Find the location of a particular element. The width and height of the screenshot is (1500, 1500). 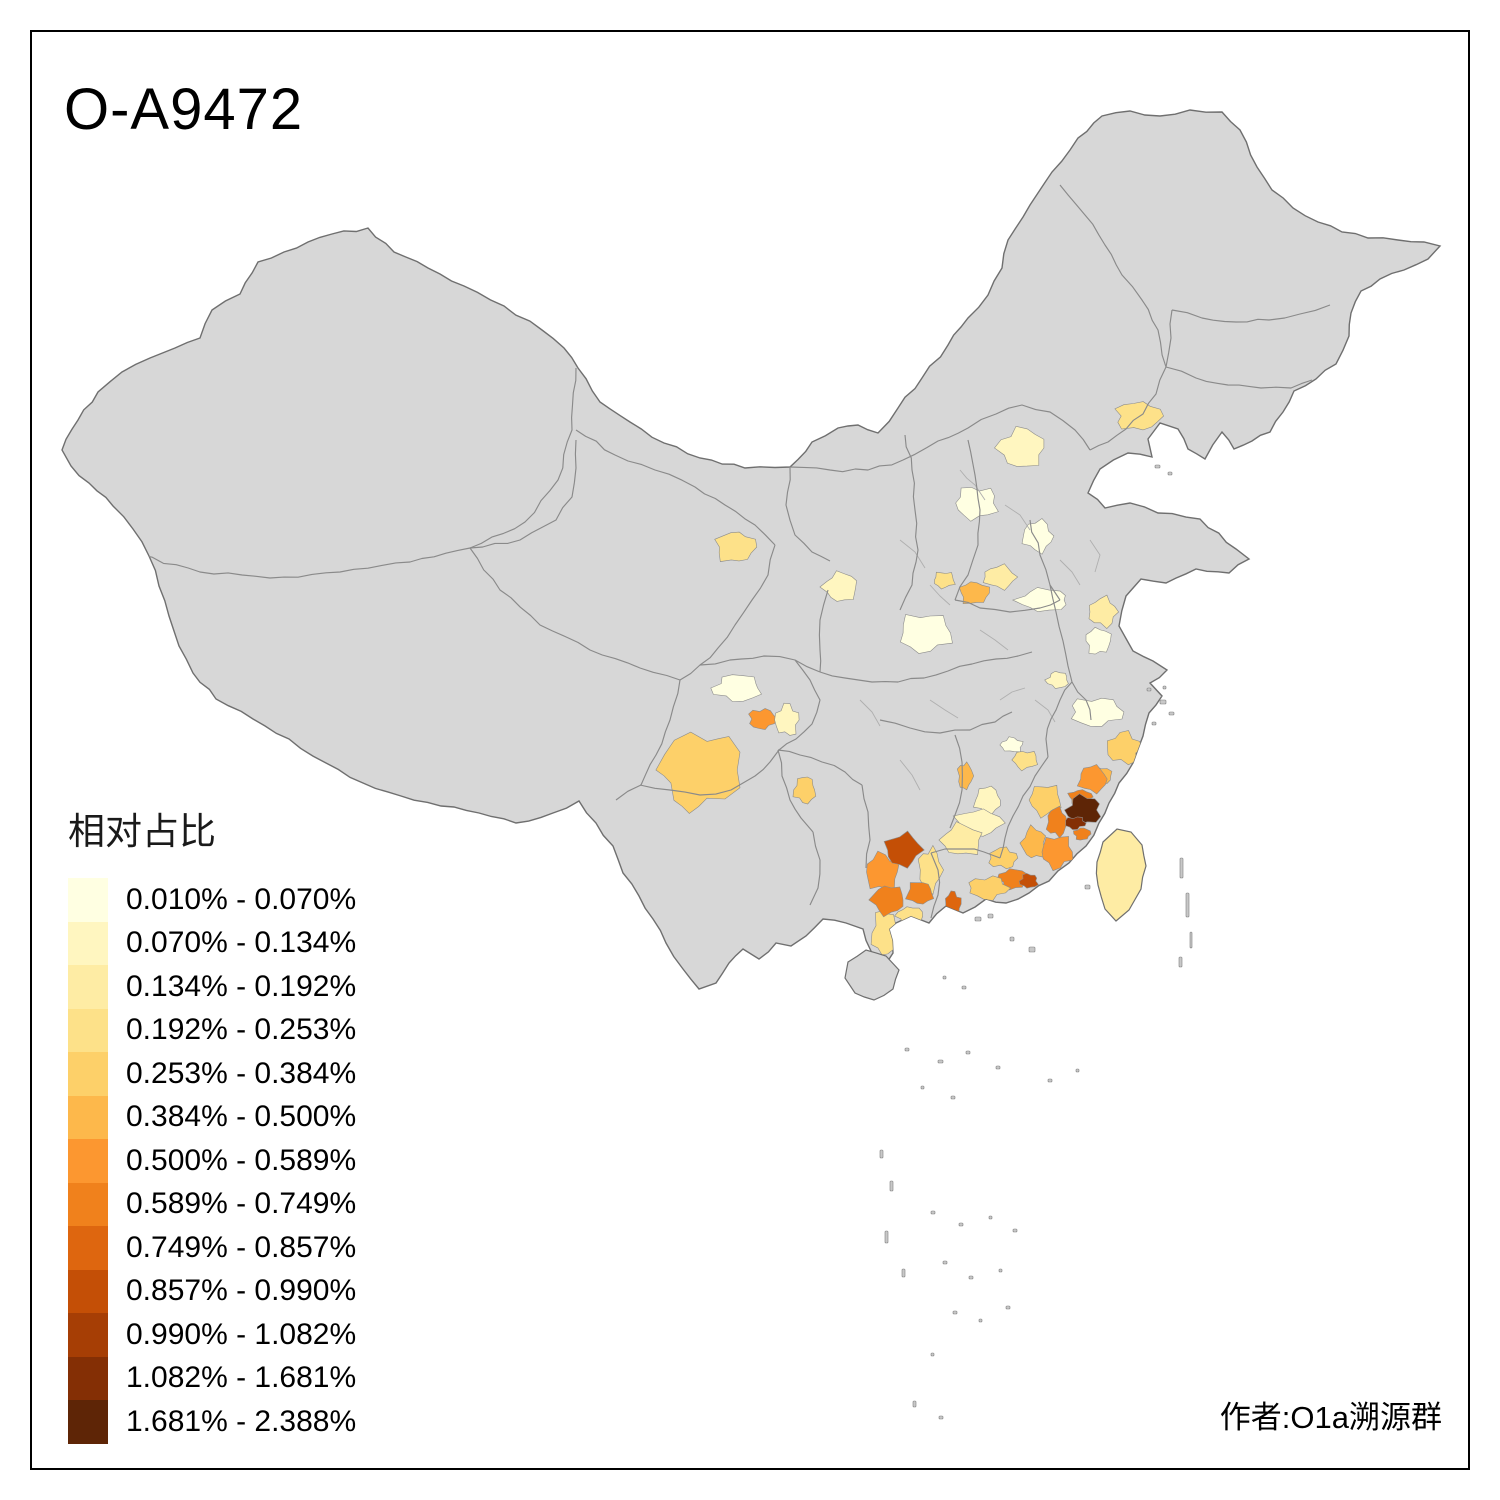

legend-label: 1.082% - 1.681% is located at coordinates (241, 1378).